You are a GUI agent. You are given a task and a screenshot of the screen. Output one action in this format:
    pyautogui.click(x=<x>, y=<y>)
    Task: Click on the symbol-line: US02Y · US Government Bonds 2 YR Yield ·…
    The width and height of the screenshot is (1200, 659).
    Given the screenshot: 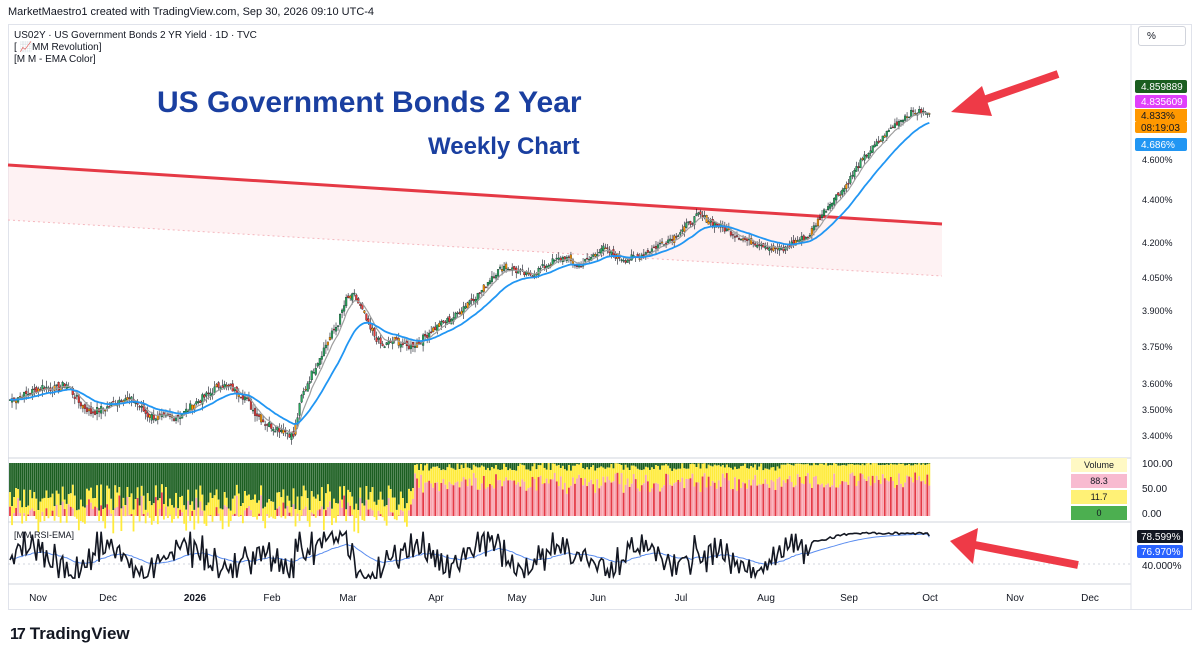 What is the action you would take?
    pyautogui.click(x=135, y=35)
    